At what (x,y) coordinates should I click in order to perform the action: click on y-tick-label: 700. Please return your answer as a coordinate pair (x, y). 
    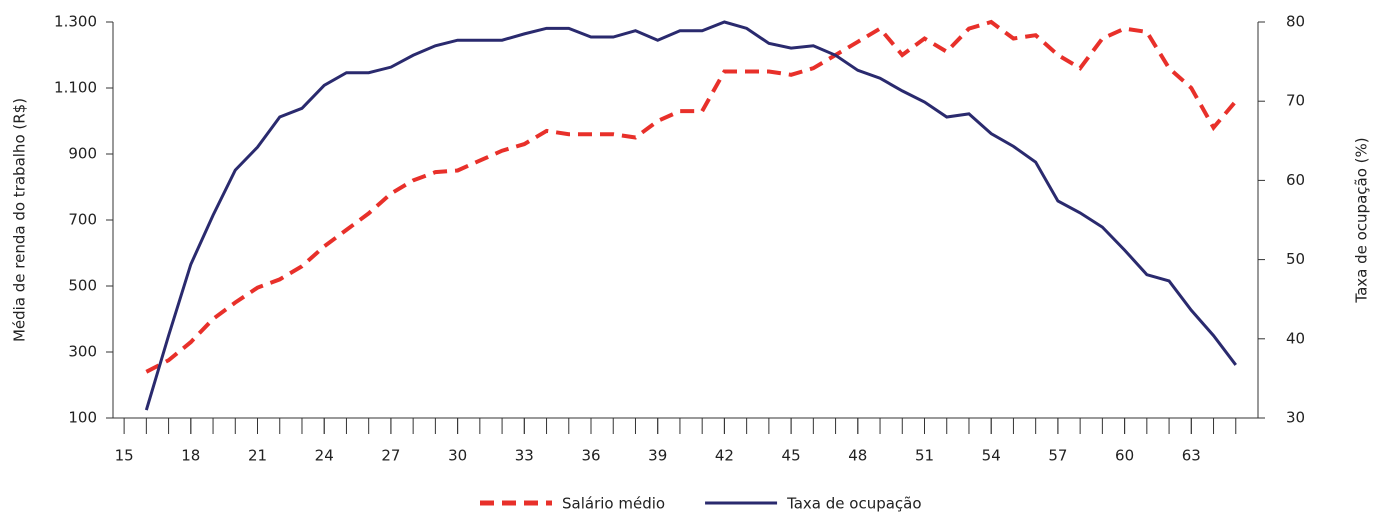
    Looking at the image, I should click on (82, 220).